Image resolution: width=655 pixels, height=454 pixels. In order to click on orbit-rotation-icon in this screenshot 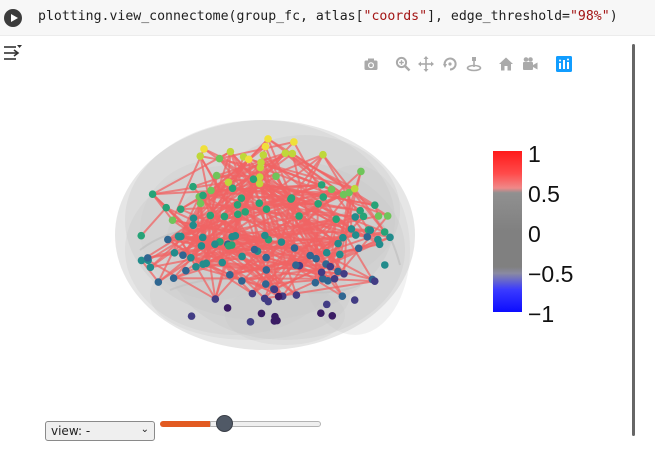, I will do `click(450, 64)`.